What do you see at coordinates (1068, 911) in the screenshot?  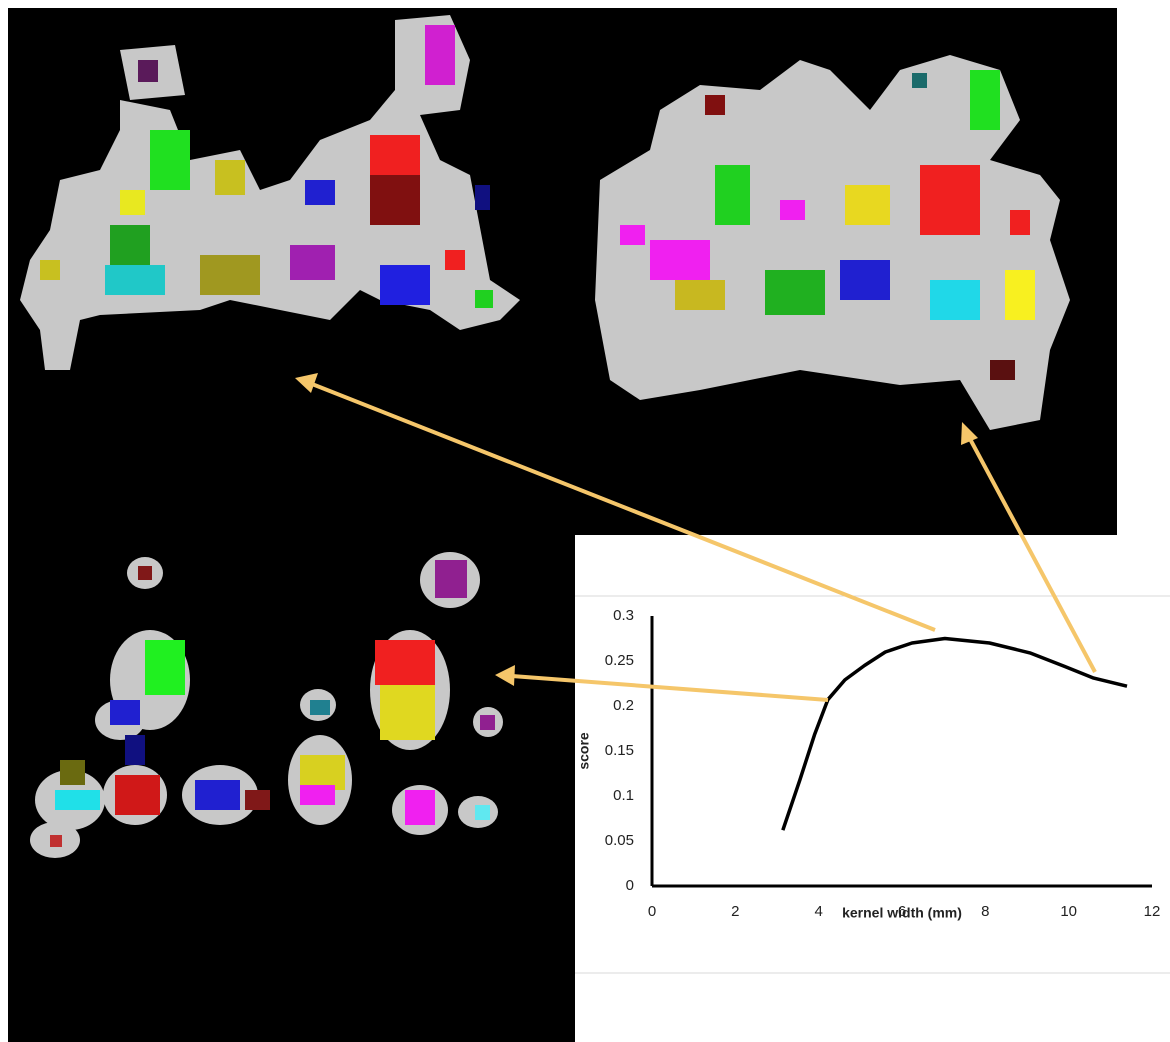 I see `x-tick-label: 10` at bounding box center [1068, 911].